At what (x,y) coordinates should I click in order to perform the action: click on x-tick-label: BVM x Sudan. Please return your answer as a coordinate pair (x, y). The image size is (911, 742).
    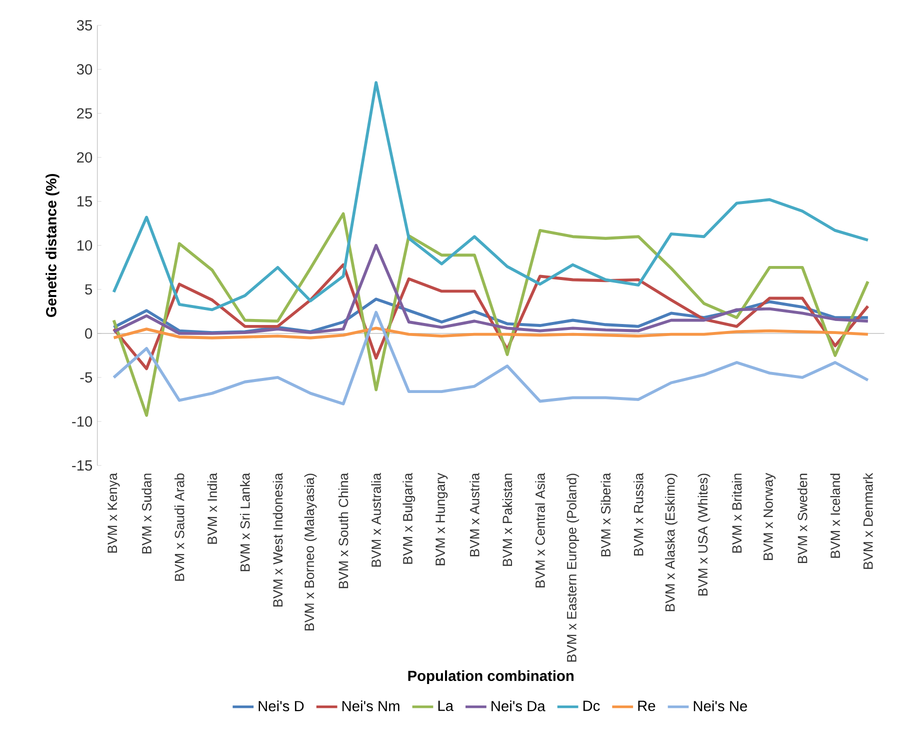
    Looking at the image, I should click on (147, 514).